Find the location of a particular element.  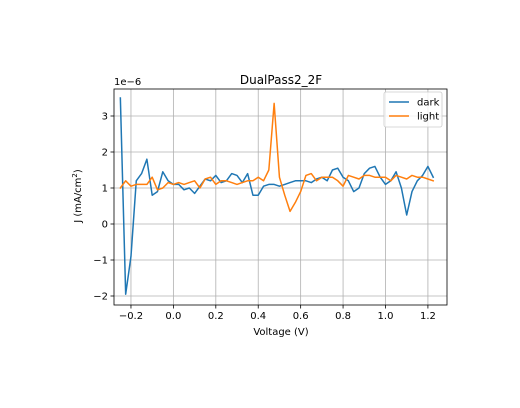

x-tick-label: 0.4 is located at coordinates (258, 316).